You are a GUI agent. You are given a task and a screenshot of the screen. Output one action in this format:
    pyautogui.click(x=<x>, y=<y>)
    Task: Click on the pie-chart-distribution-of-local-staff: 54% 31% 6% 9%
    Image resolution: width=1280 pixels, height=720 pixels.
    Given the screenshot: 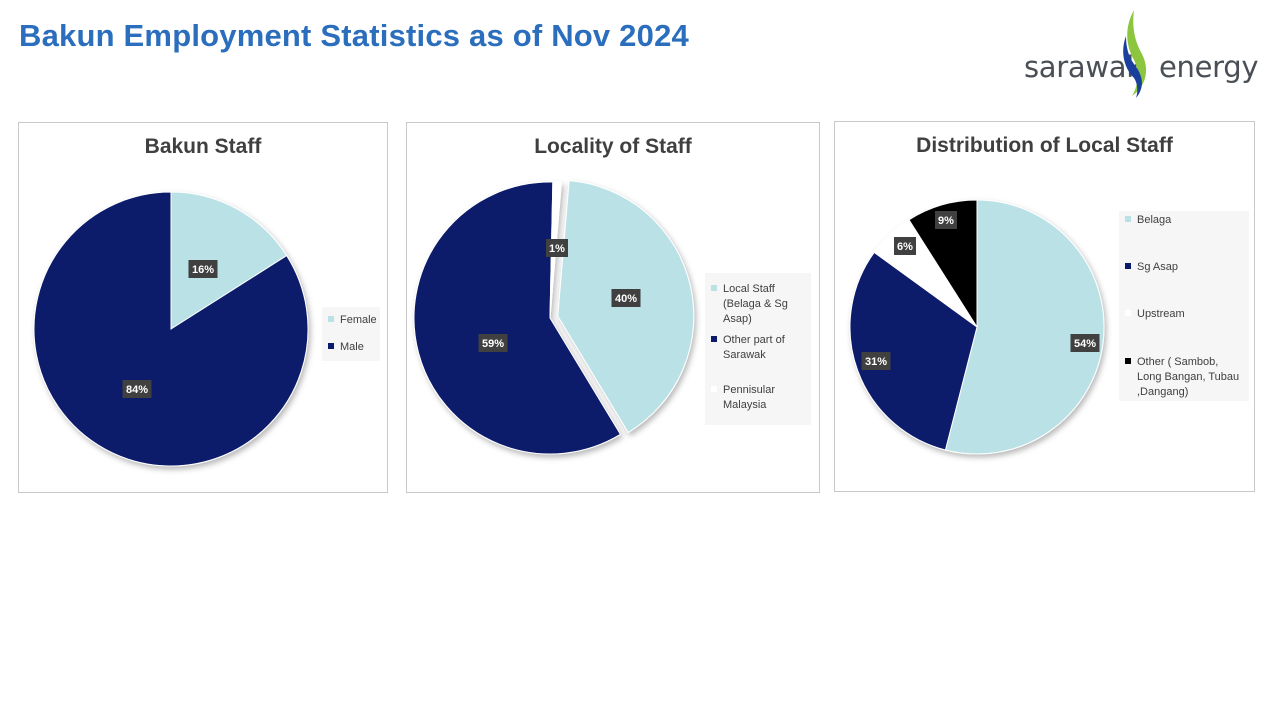 What is the action you would take?
    pyautogui.click(x=977, y=327)
    